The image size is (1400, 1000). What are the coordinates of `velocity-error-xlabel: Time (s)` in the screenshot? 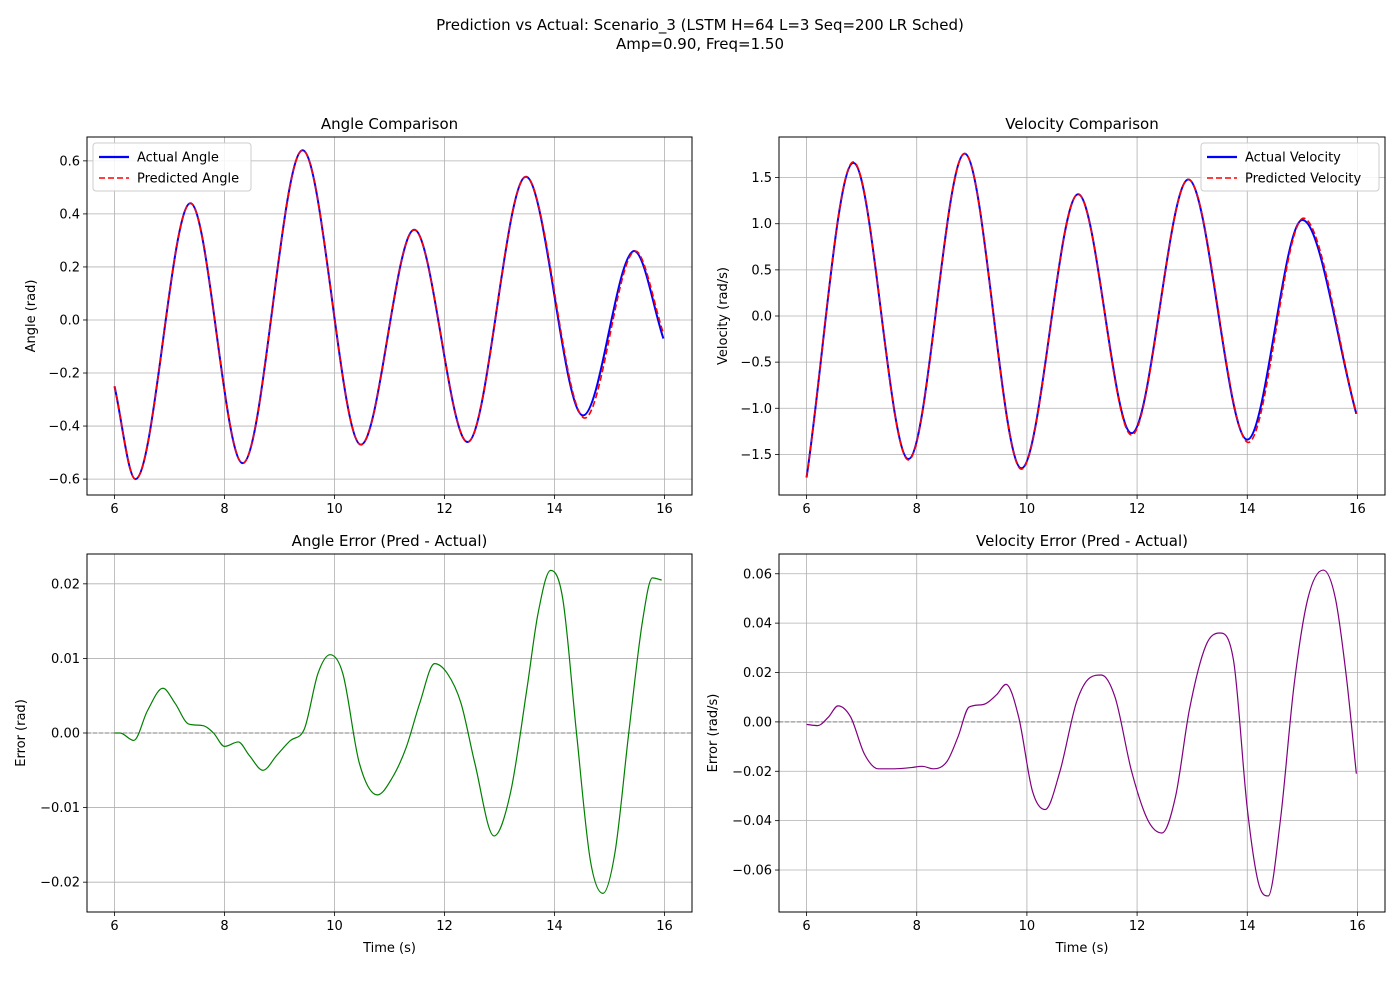 It's located at (1082, 948).